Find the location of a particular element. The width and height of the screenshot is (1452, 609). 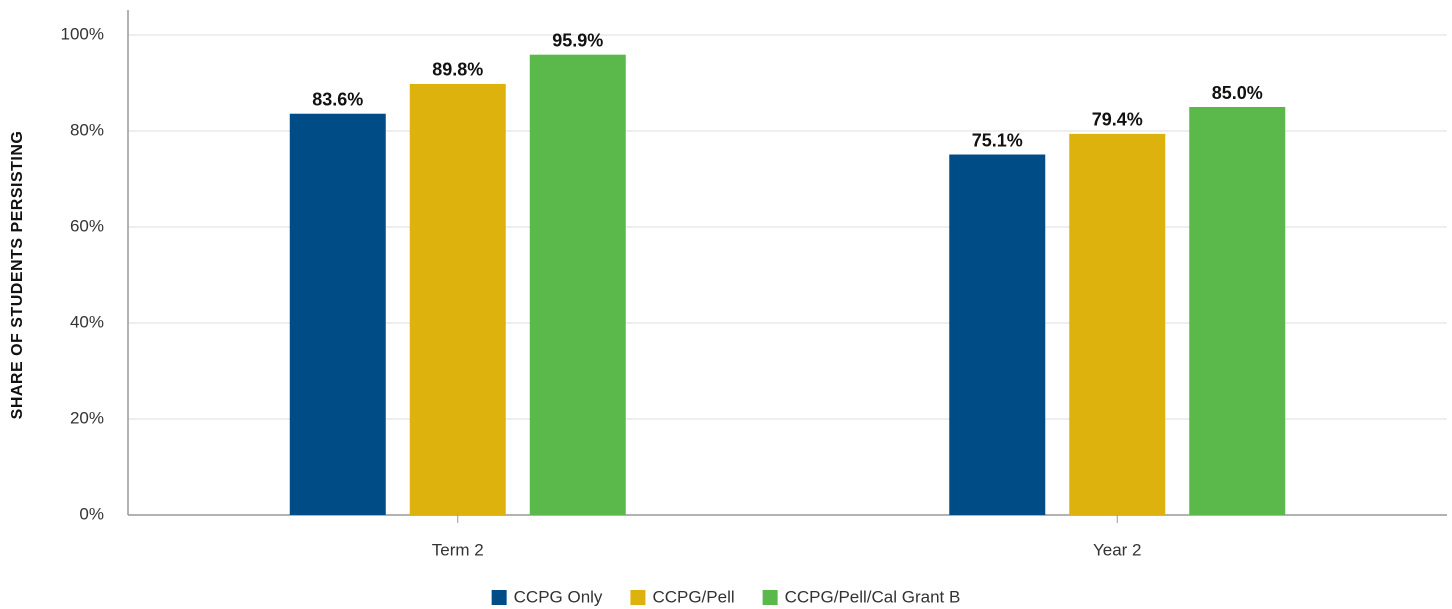

y-tick-label: 100% is located at coordinates (82, 33).